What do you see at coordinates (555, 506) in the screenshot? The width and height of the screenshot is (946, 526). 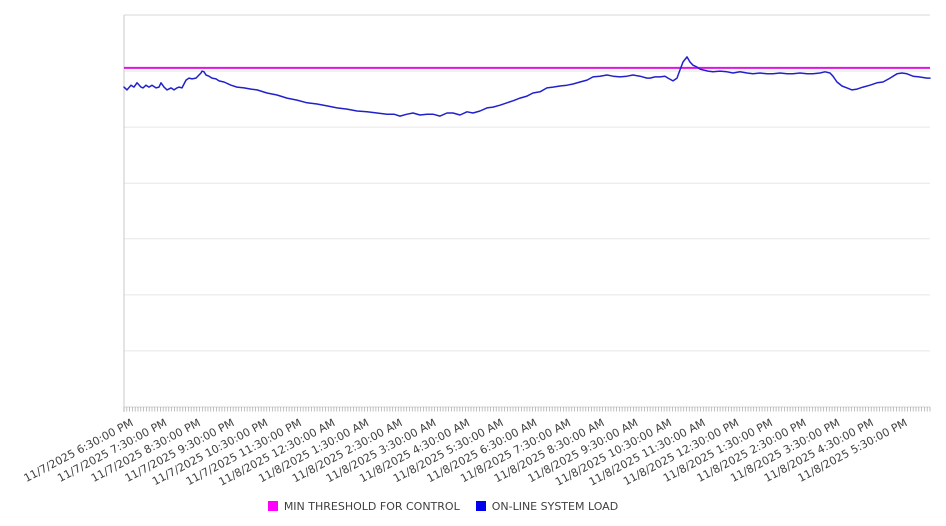 I see `legend-label-system-load: ON-LINE SYSTEM LOAD` at bounding box center [555, 506].